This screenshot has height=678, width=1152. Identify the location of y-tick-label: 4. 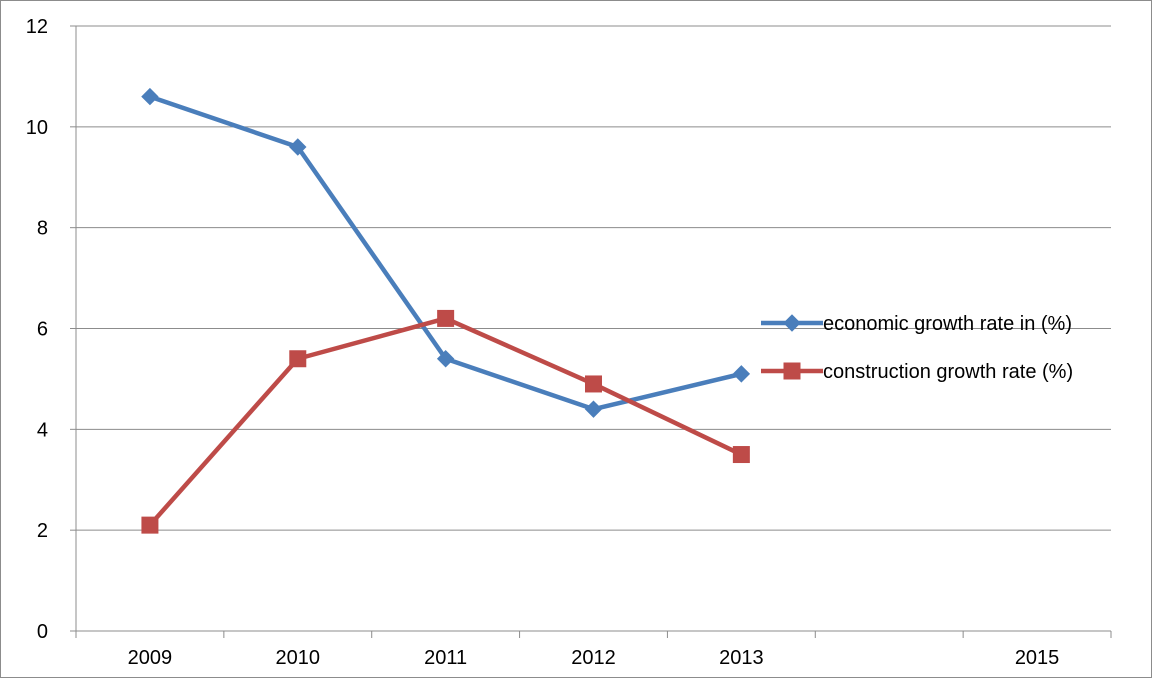
(42, 430).